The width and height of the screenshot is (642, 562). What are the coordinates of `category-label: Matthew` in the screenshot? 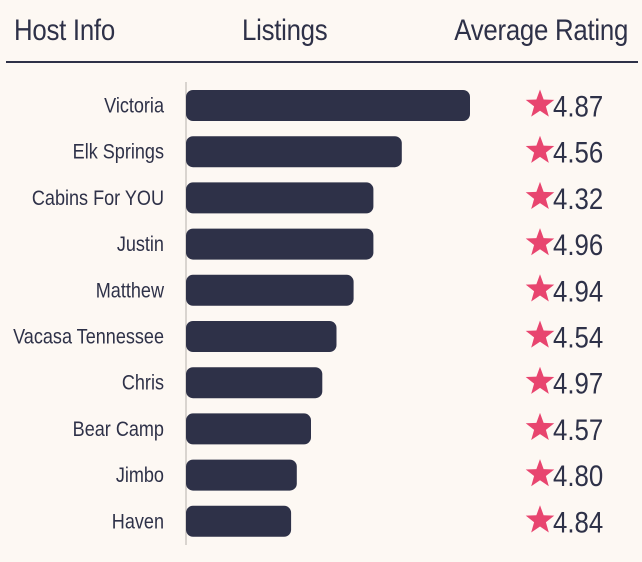 It's located at (130, 291).